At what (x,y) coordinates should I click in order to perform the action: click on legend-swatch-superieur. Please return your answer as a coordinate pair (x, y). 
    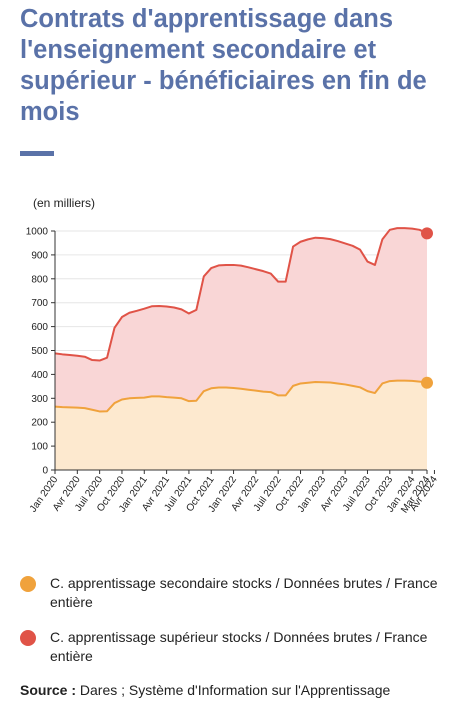
    Looking at the image, I should click on (28, 638).